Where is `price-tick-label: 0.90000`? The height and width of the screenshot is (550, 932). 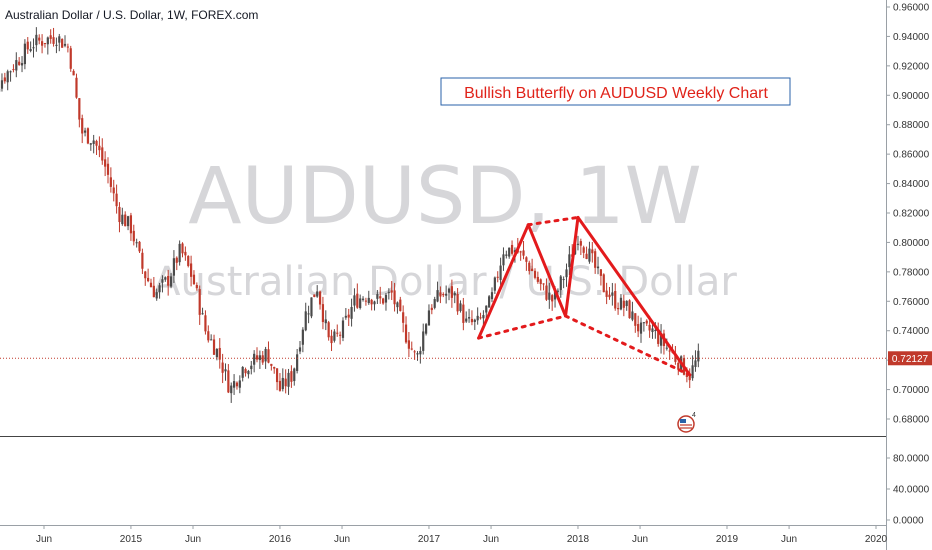
price-tick-label: 0.90000 is located at coordinates (911, 96).